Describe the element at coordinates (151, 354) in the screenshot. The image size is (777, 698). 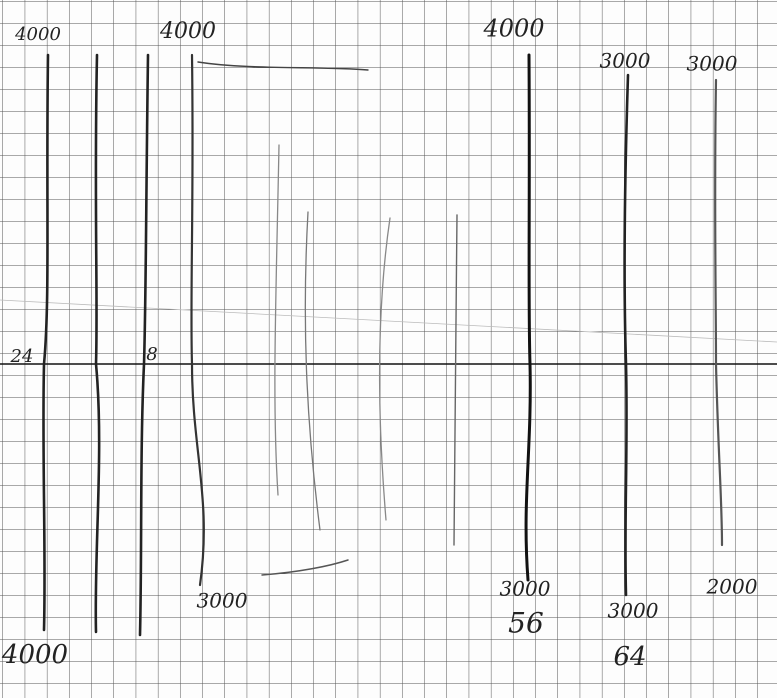
I see `handwritten-label: 8` at that location.